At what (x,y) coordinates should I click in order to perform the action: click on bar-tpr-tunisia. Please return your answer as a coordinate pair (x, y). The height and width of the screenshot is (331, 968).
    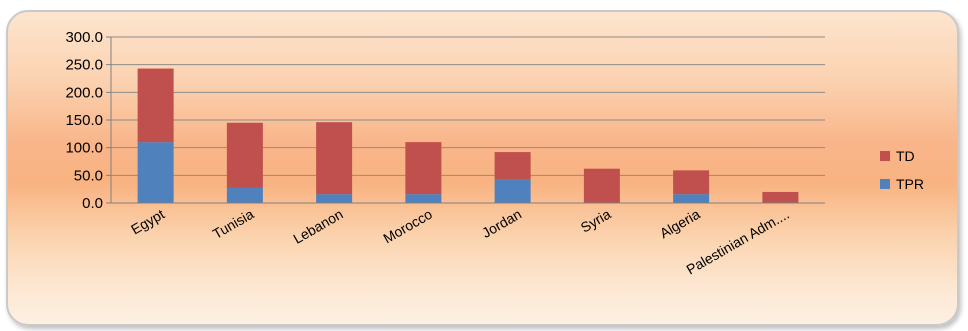
    Looking at the image, I should click on (244, 195).